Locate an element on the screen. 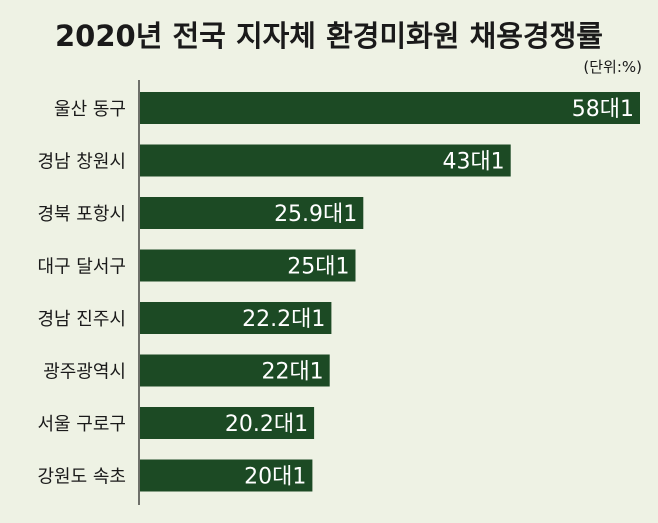 This screenshot has width=658, height=523. category-label-6: 광주광역시 is located at coordinates (84, 372).